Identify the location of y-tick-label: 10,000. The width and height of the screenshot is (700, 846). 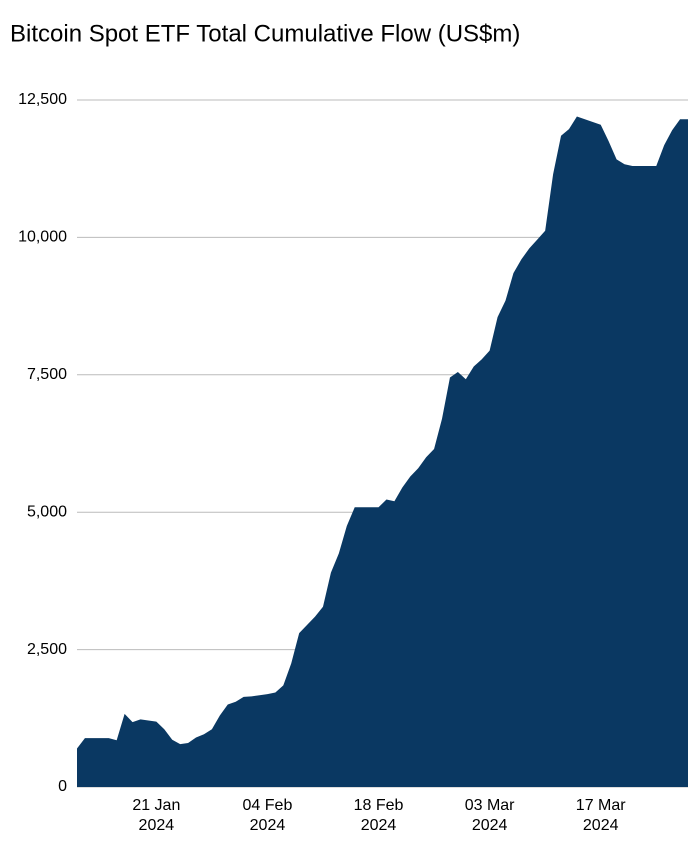
(42, 237).